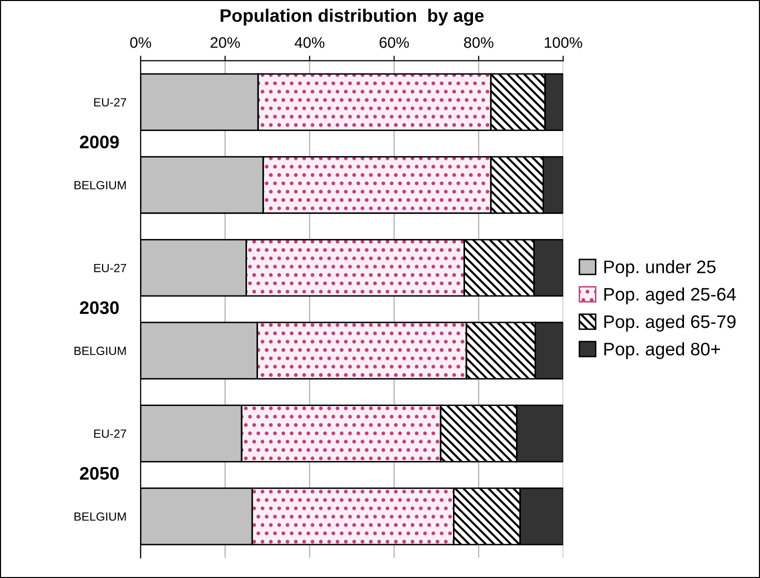 Image resolution: width=760 pixels, height=578 pixels. What do you see at coordinates (225, 42) in the screenshot?
I see `x-tick-label: 20%` at bounding box center [225, 42].